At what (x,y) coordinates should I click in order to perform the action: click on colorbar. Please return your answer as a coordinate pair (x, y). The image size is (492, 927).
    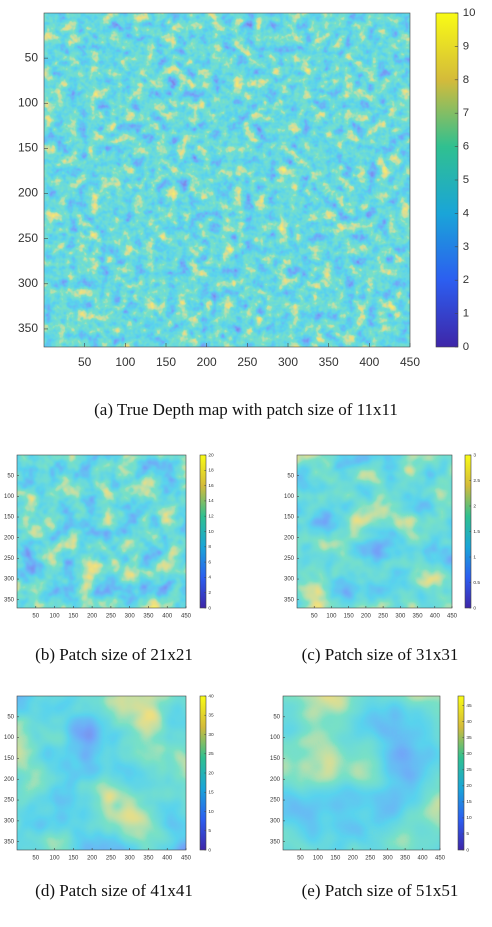
    Looking at the image, I should click on (447, 180).